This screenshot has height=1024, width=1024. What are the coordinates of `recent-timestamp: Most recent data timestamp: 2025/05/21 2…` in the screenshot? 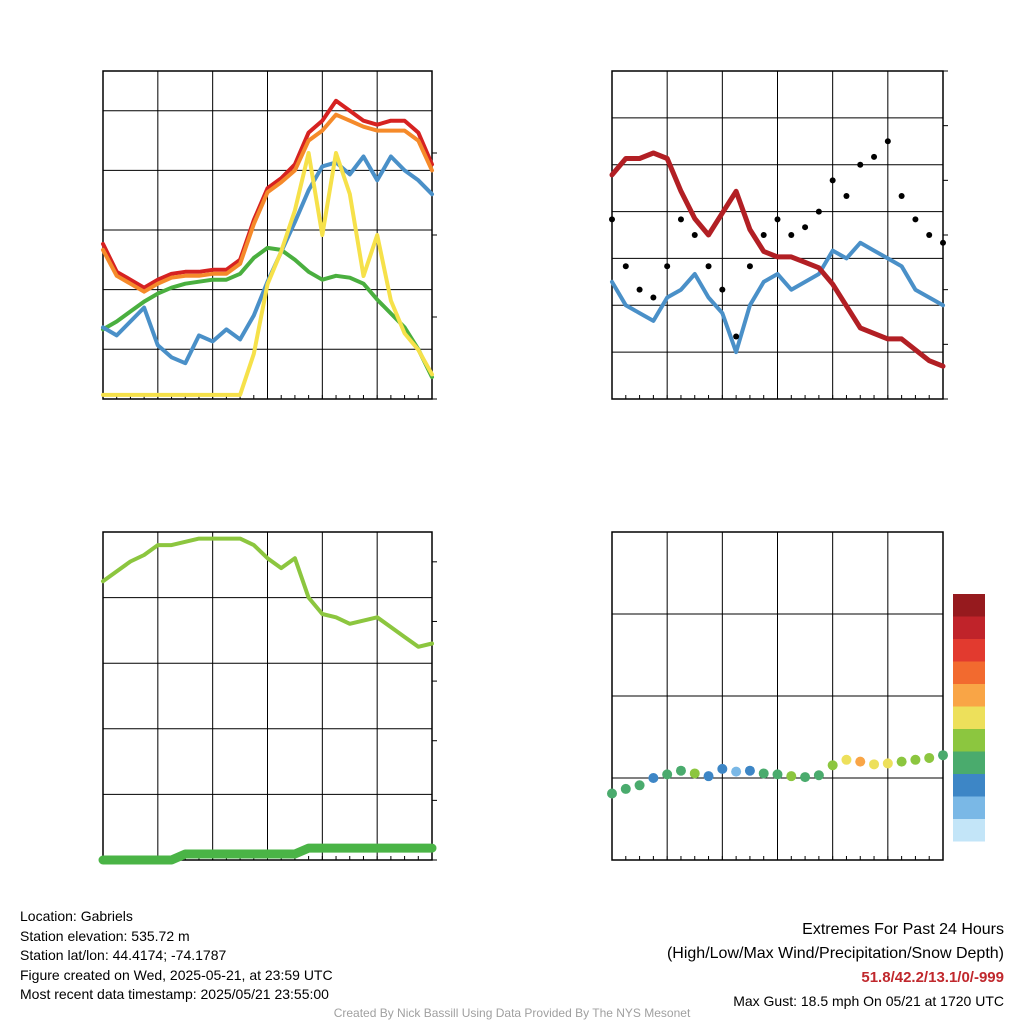 It's located at (174, 994).